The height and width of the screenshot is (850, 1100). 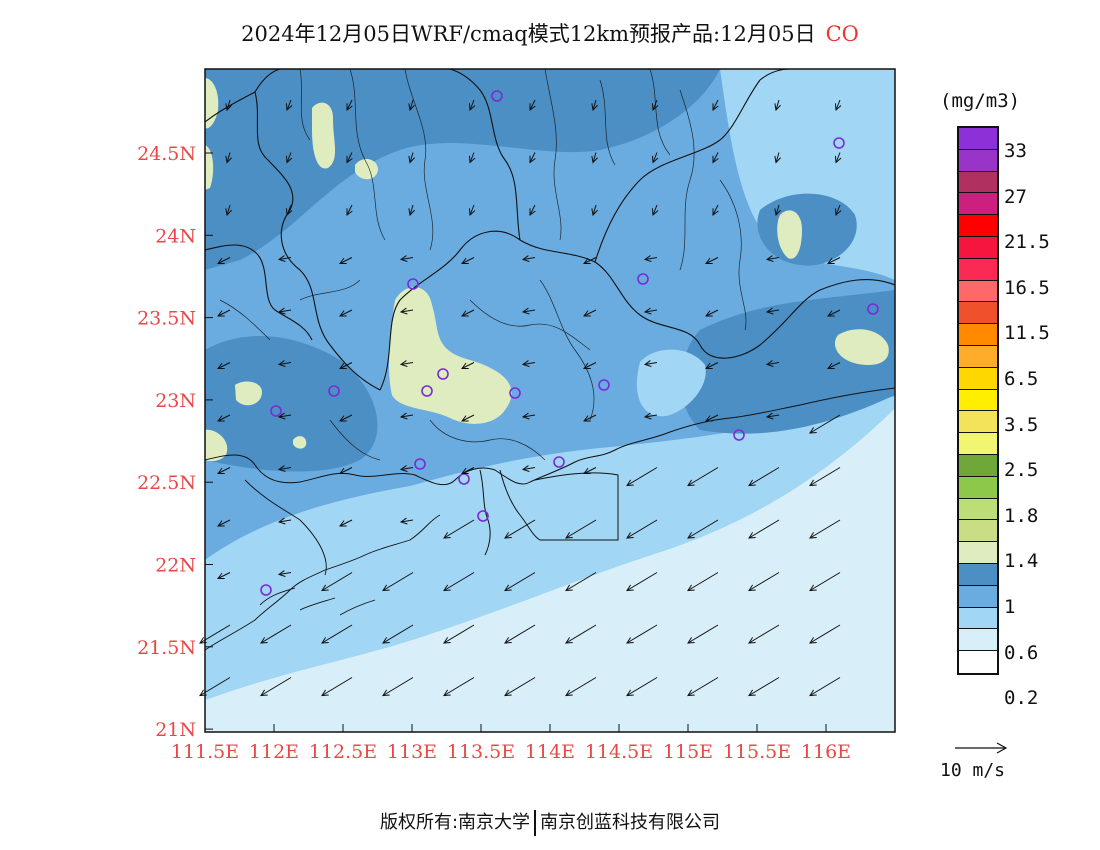 I want to click on high-co-small-n, so click(x=366, y=169).